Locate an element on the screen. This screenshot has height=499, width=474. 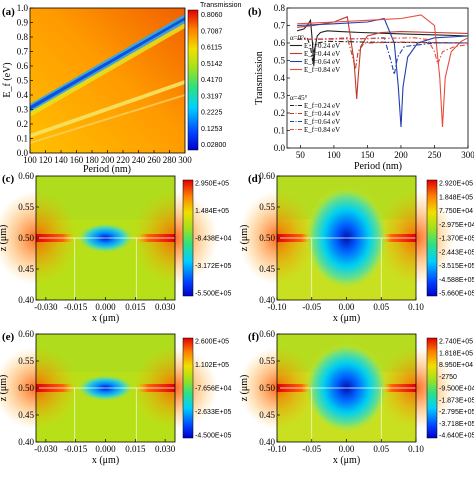
panel-a-x-tick-label: 200 is located at coordinates (108, 160).